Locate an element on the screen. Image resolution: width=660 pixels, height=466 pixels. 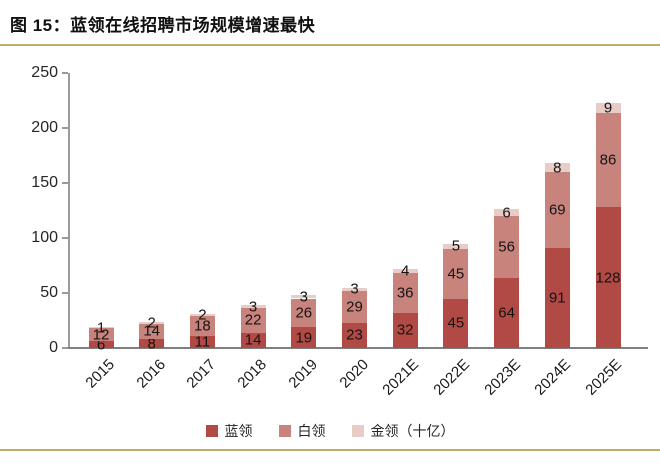
bar-segment-white-collar: 45 is located at coordinates (456, 274).